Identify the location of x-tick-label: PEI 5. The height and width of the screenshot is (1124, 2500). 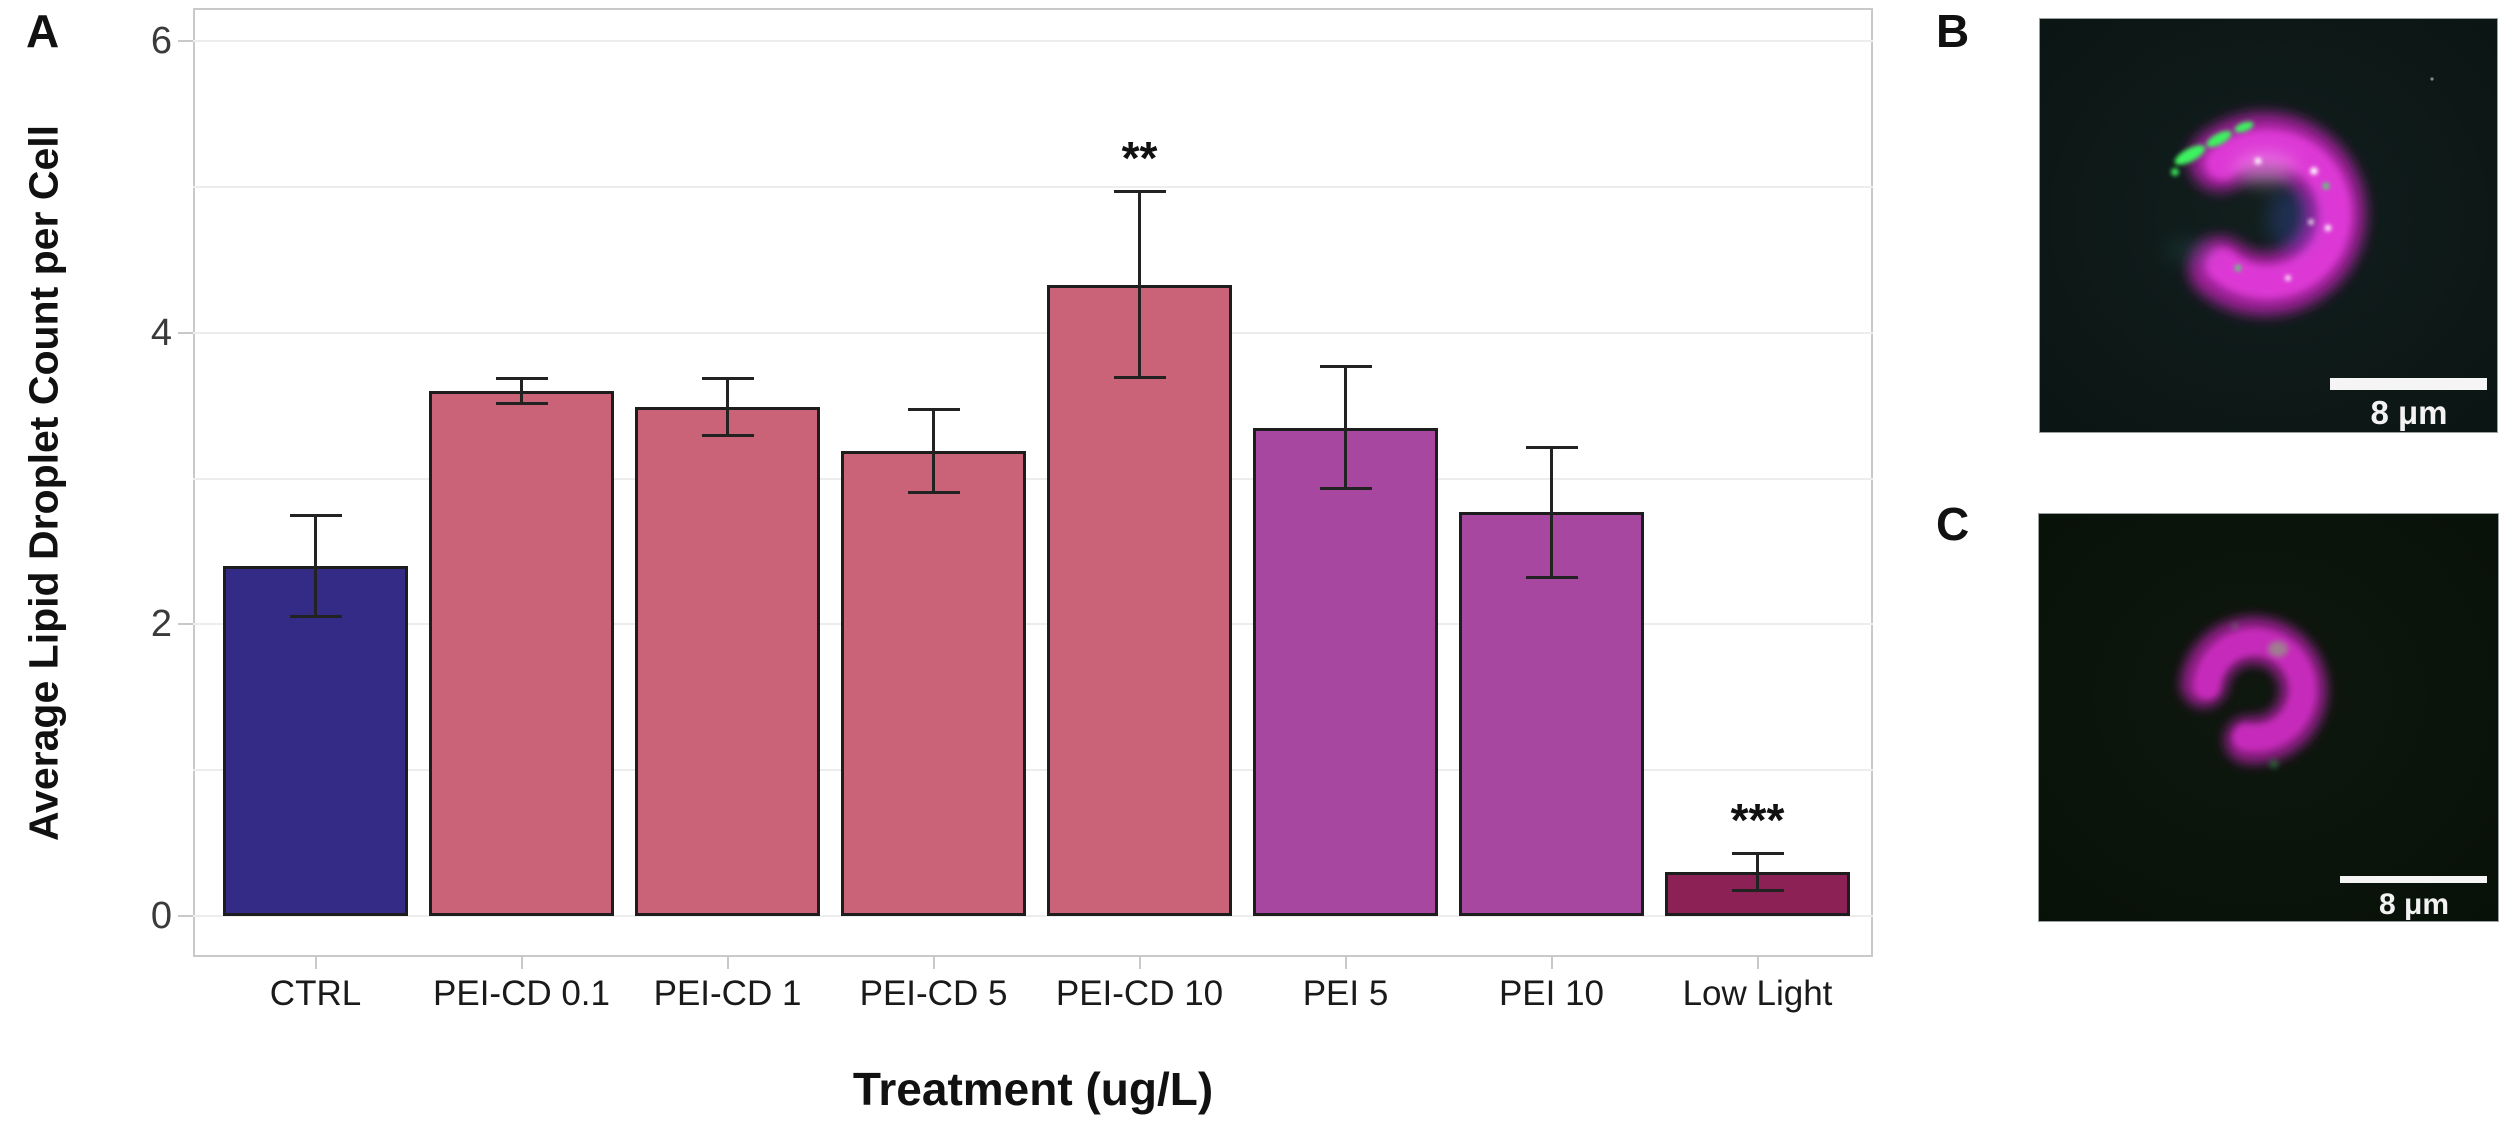
(1345, 993).